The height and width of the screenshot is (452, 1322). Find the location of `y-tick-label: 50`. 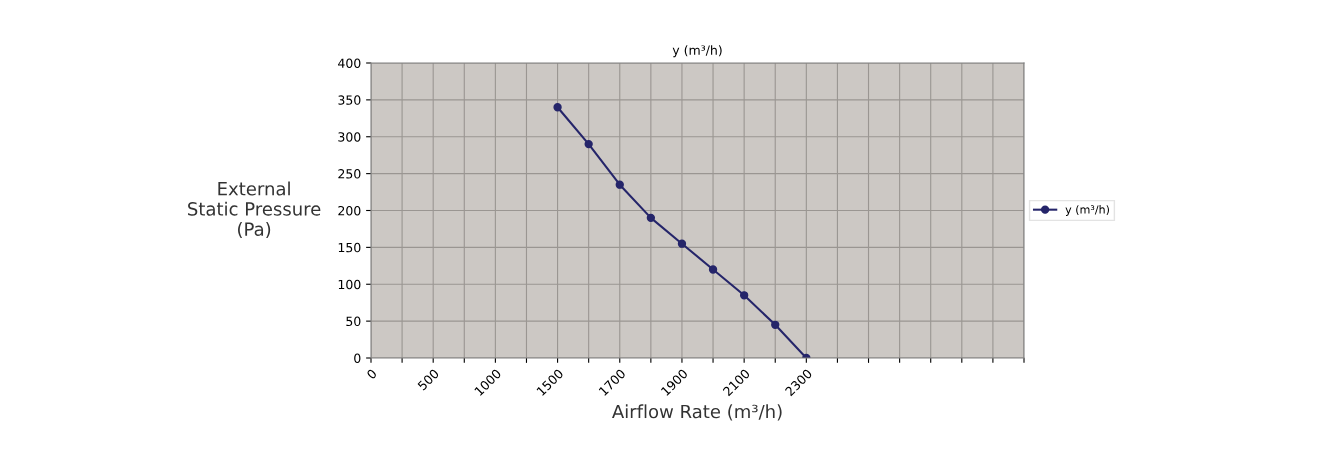

y-tick-label: 50 is located at coordinates (353, 321).